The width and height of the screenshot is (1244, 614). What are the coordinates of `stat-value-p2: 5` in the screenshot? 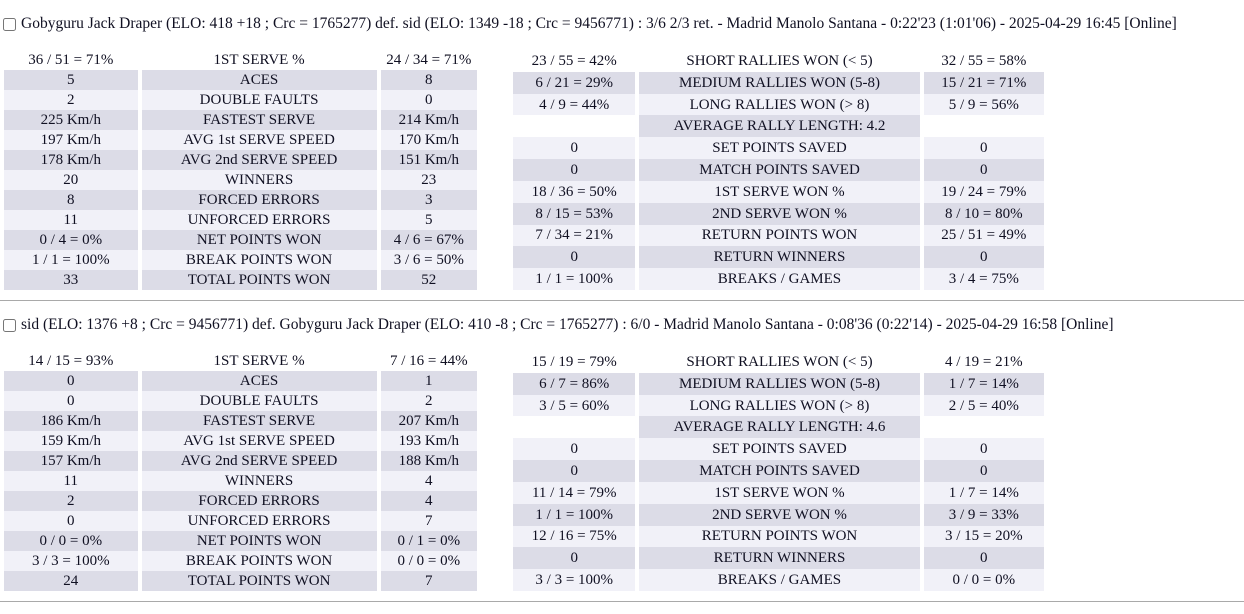 It's located at (428, 220).